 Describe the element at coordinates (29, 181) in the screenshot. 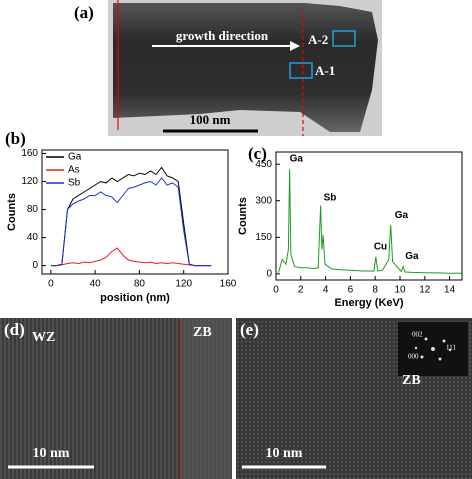

I see `y-tick-label: 120` at that location.